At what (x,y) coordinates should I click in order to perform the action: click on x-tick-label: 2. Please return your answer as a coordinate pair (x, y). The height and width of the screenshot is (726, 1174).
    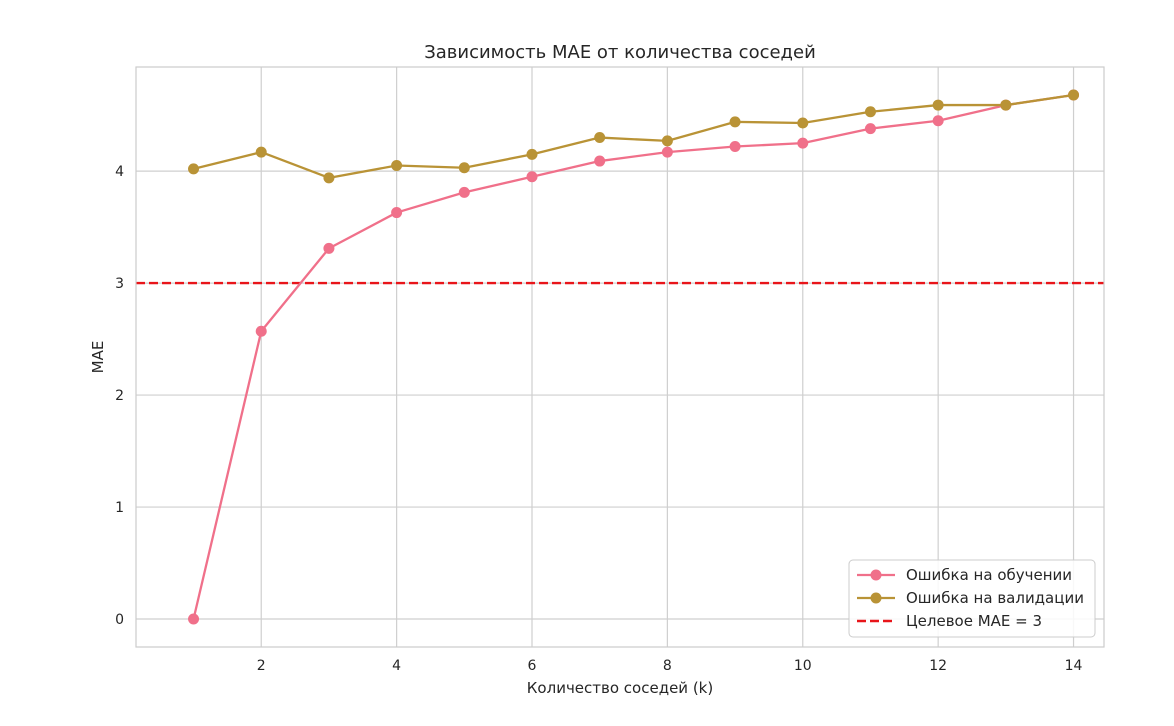
    Looking at the image, I should click on (261, 666).